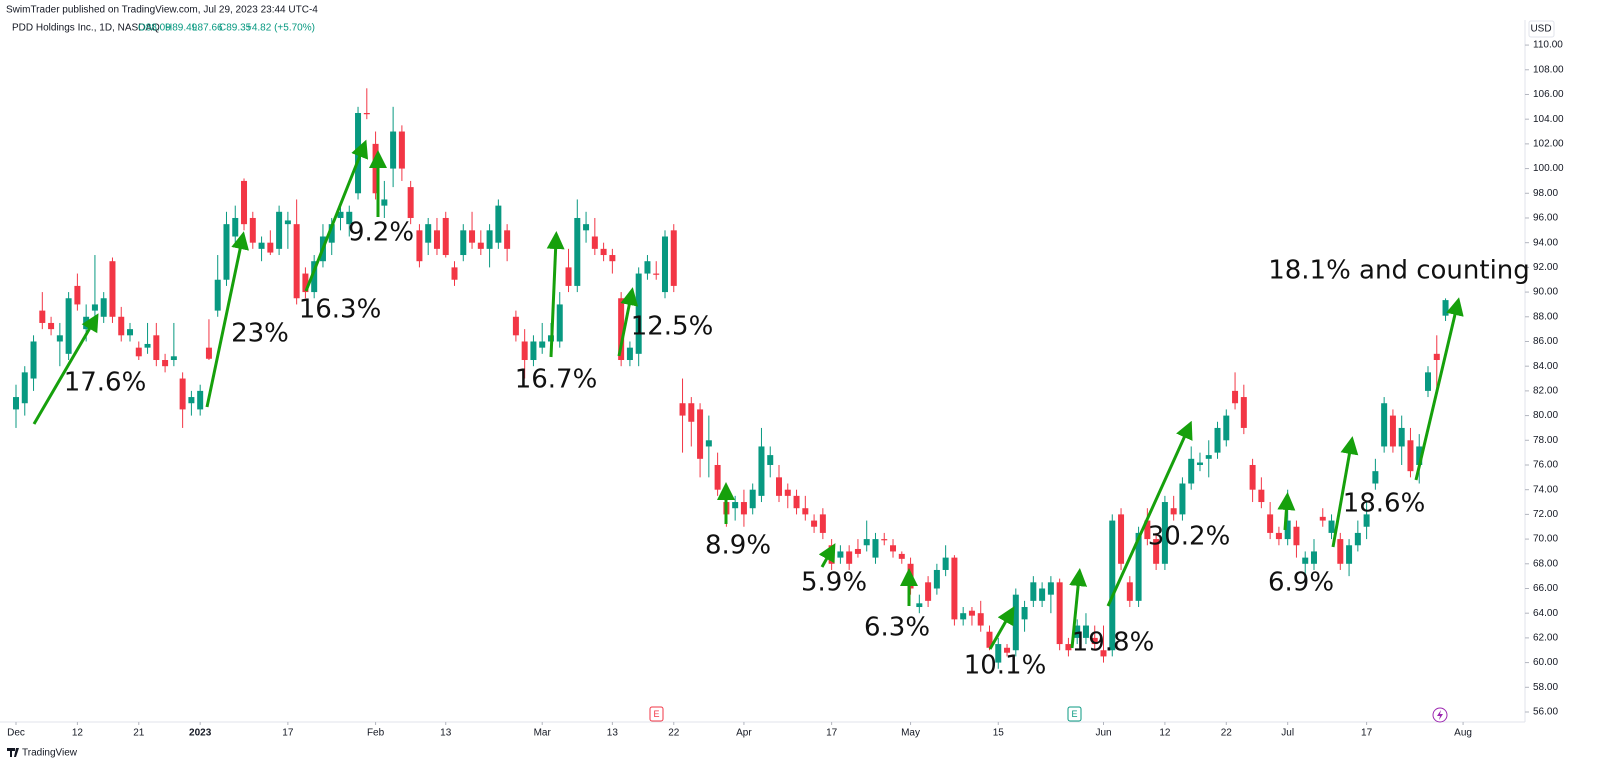 This screenshot has height=782, width=1600. Describe the element at coordinates (1545, 341) in the screenshot. I see `y-tick-label: 86.00` at that location.